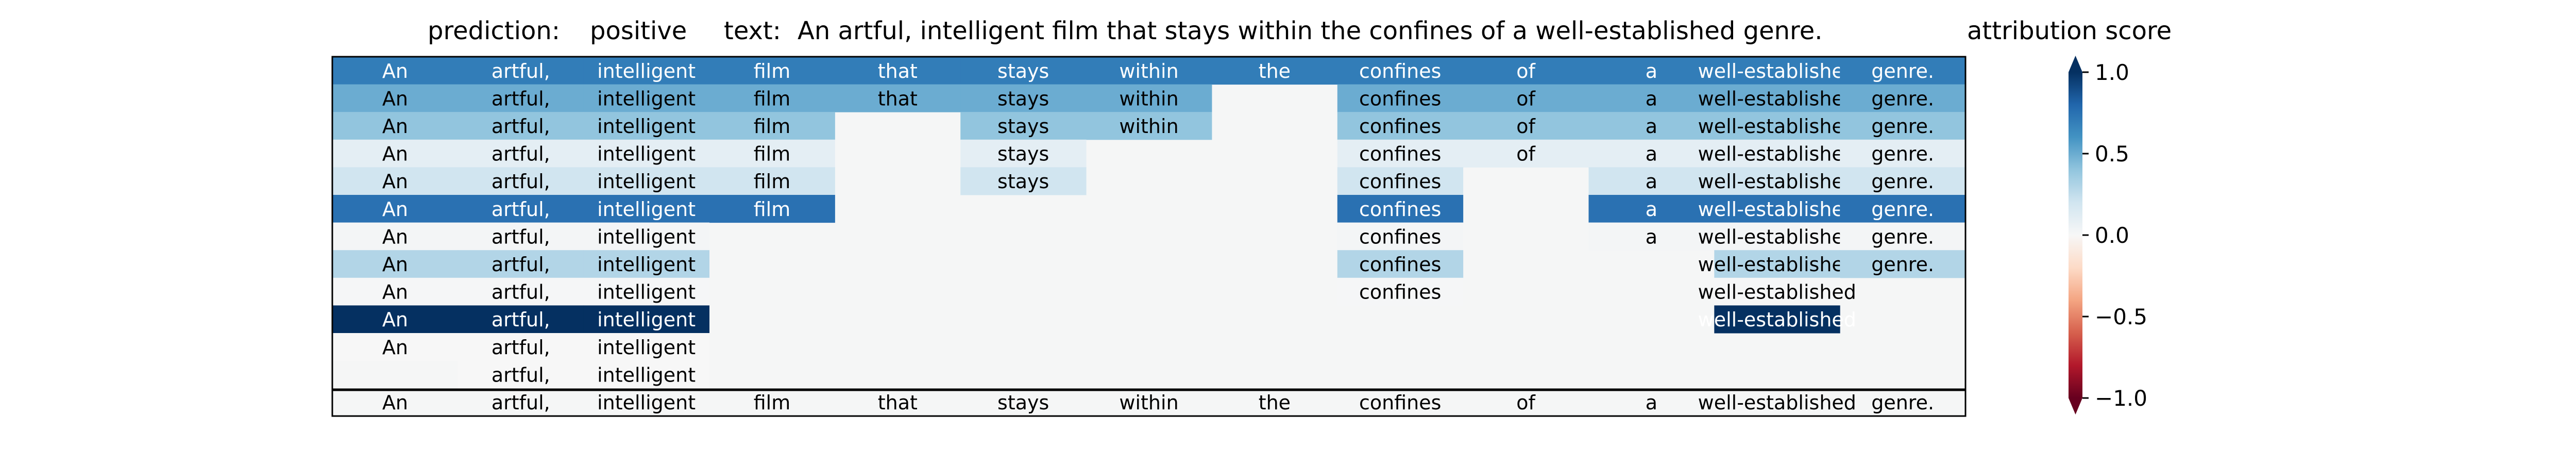 The height and width of the screenshot is (464, 2576). I want to click on colorbar-max-arrow, so click(2075, 64).